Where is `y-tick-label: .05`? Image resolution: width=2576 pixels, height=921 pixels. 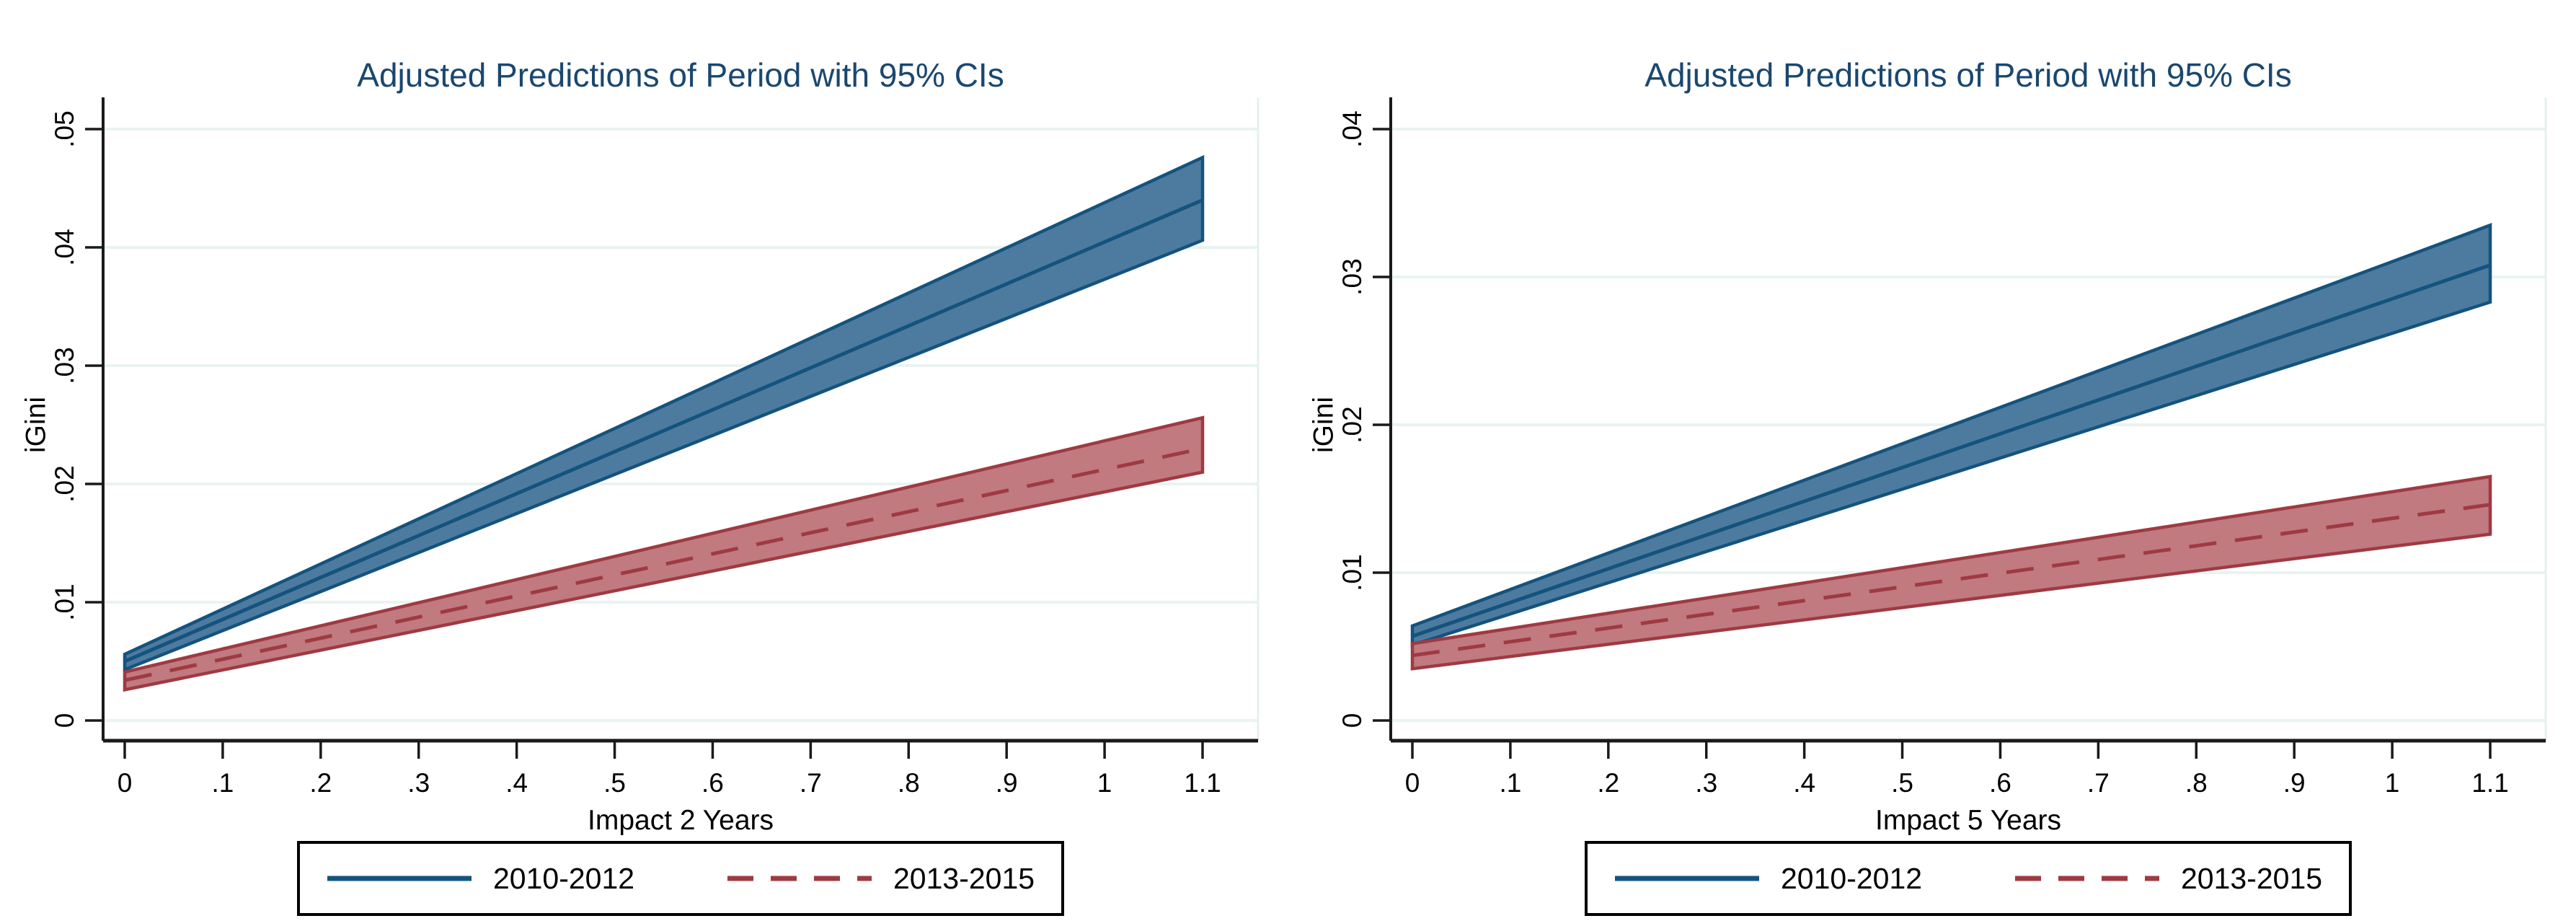 y-tick-label: .05 is located at coordinates (64, 128).